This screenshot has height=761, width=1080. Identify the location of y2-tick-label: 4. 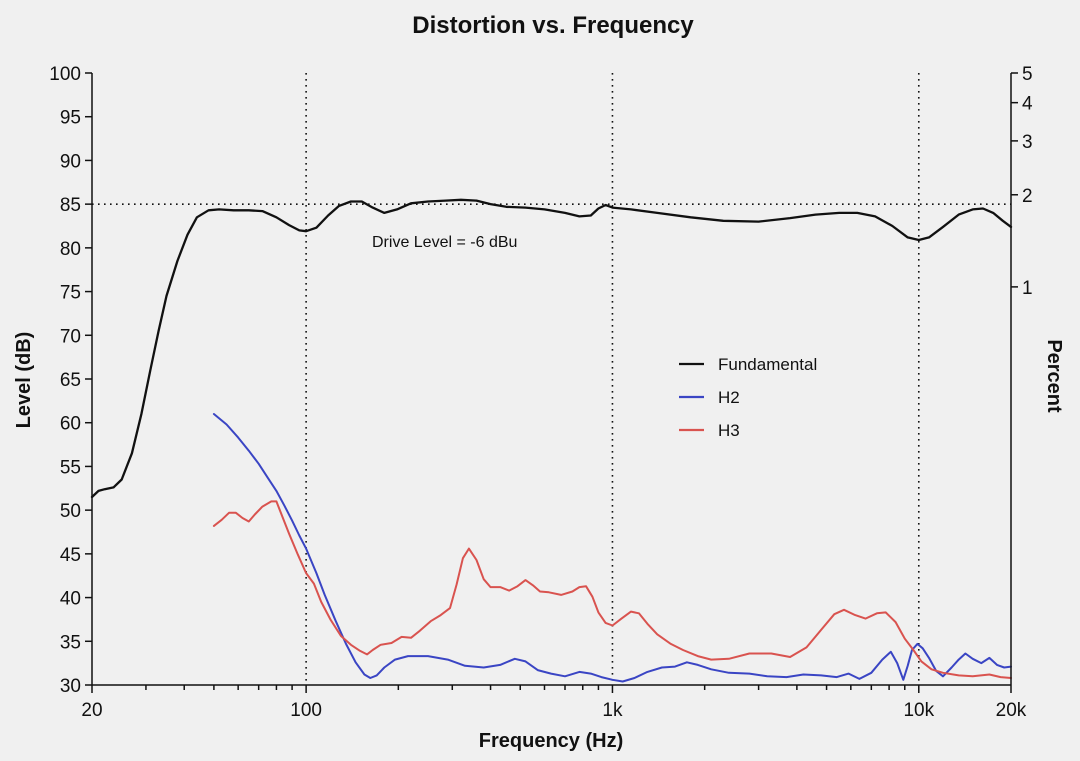
(1027, 104).